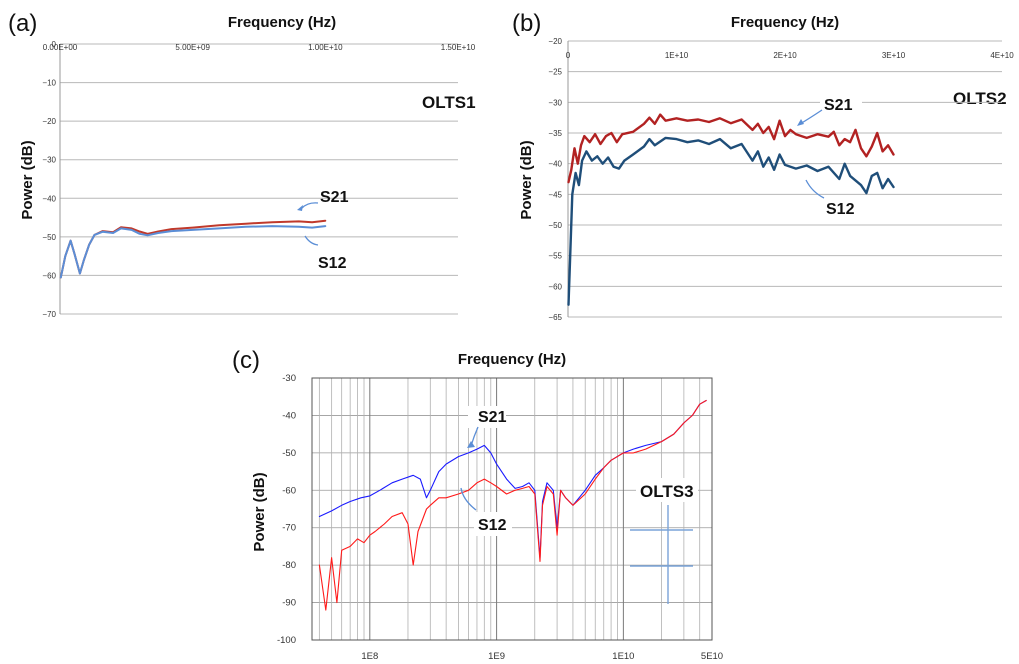 This screenshot has width=1019, height=664. Describe the element at coordinates (815, 189) in the screenshot. I see `chart-b-s12-callout-line` at that location.